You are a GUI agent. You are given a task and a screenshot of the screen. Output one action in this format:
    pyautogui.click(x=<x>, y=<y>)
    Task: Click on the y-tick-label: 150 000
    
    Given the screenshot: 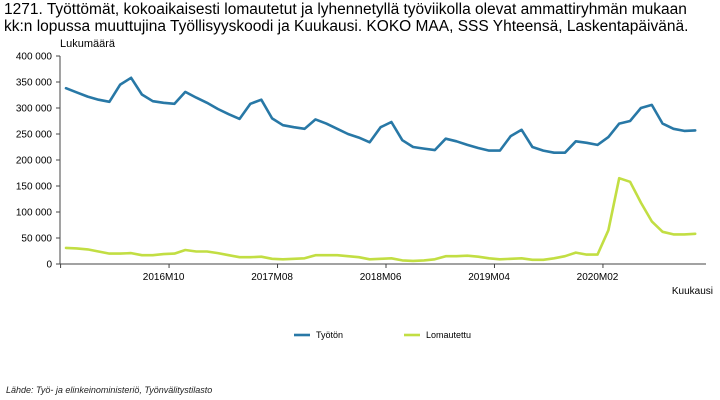 What is the action you would take?
    pyautogui.click(x=34, y=187)
    